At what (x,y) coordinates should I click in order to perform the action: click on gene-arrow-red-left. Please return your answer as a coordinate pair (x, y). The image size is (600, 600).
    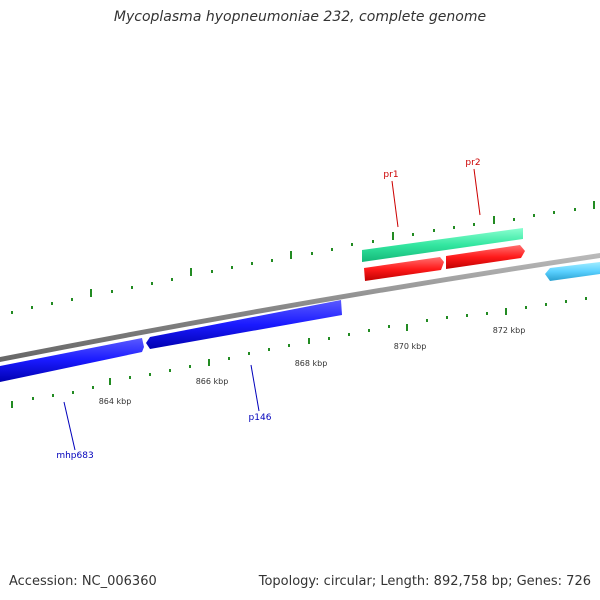
    Looking at the image, I should click on (404, 269).